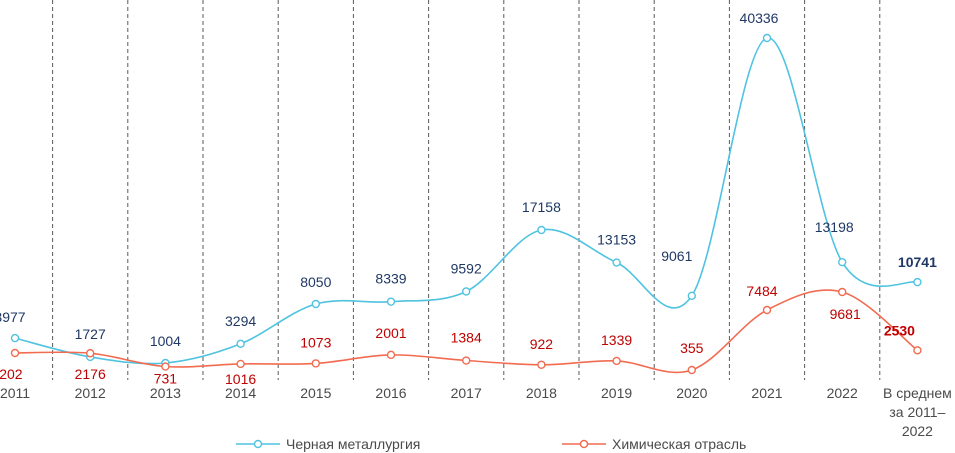 This screenshot has width=955, height=453. I want to click on series-1-label-10: 7484, so click(761, 291).